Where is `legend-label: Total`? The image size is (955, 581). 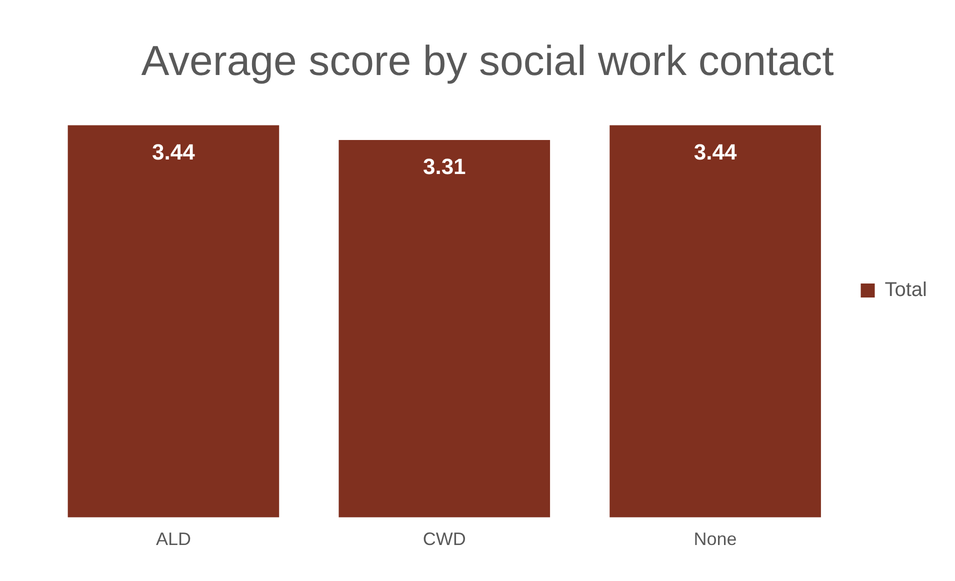
legend-label: Total is located at coordinates (906, 290).